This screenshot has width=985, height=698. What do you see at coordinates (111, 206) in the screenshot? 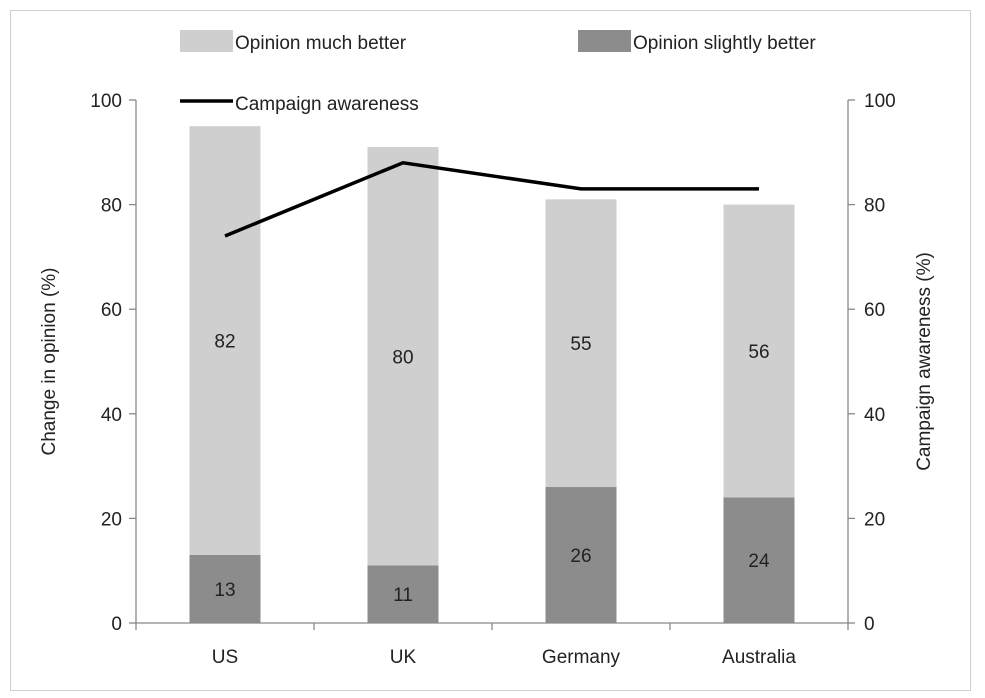
I see `y-tick-label-4: 80` at bounding box center [111, 206].